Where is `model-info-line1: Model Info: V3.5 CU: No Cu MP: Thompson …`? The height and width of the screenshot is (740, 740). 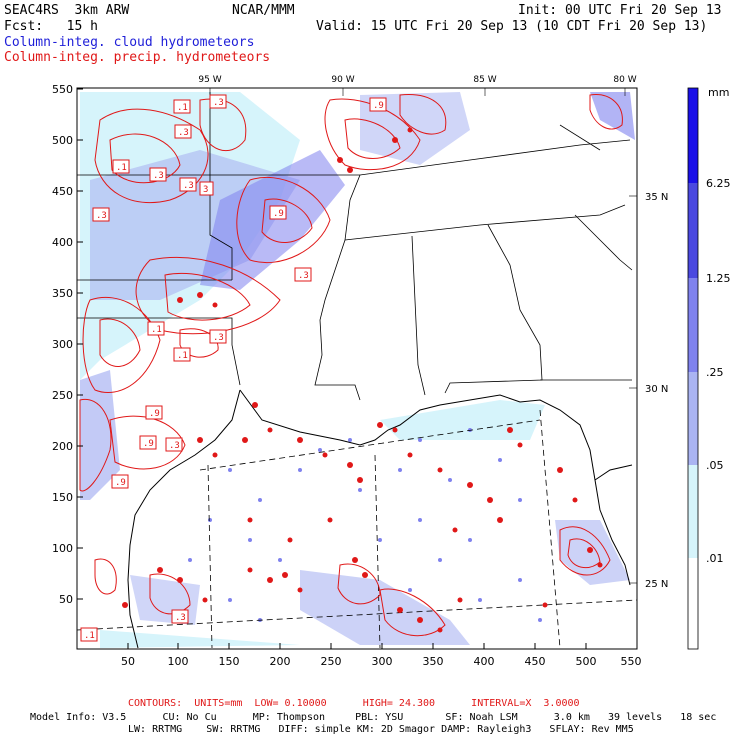 model-info-line1: Model Info: V3.5 CU: No Cu MP: Thompson … is located at coordinates (373, 717).